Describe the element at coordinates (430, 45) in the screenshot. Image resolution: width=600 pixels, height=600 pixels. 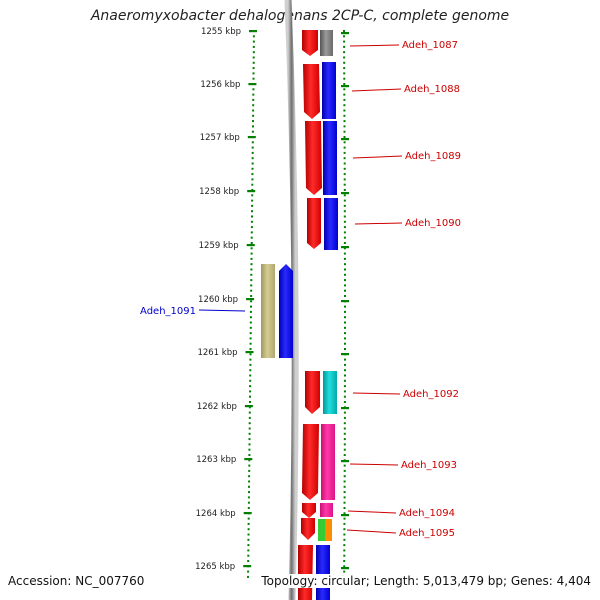
I see `gene-label: Adeh_1087` at that location.